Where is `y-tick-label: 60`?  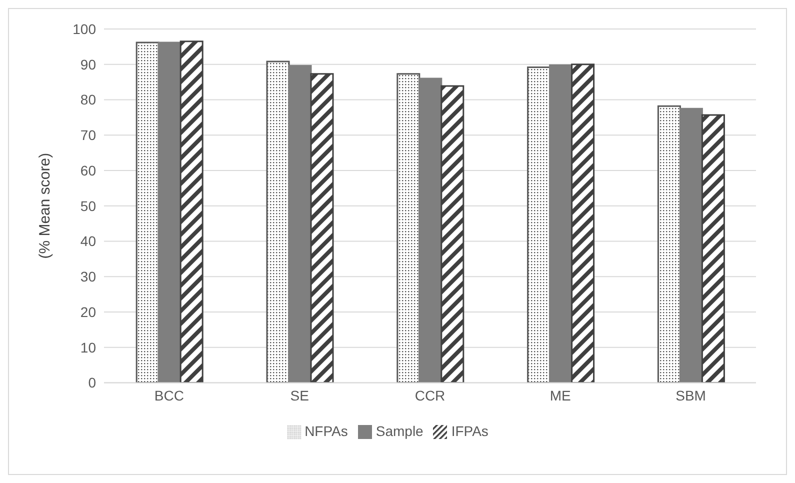
y-tick-label: 60 is located at coordinates (88, 170).